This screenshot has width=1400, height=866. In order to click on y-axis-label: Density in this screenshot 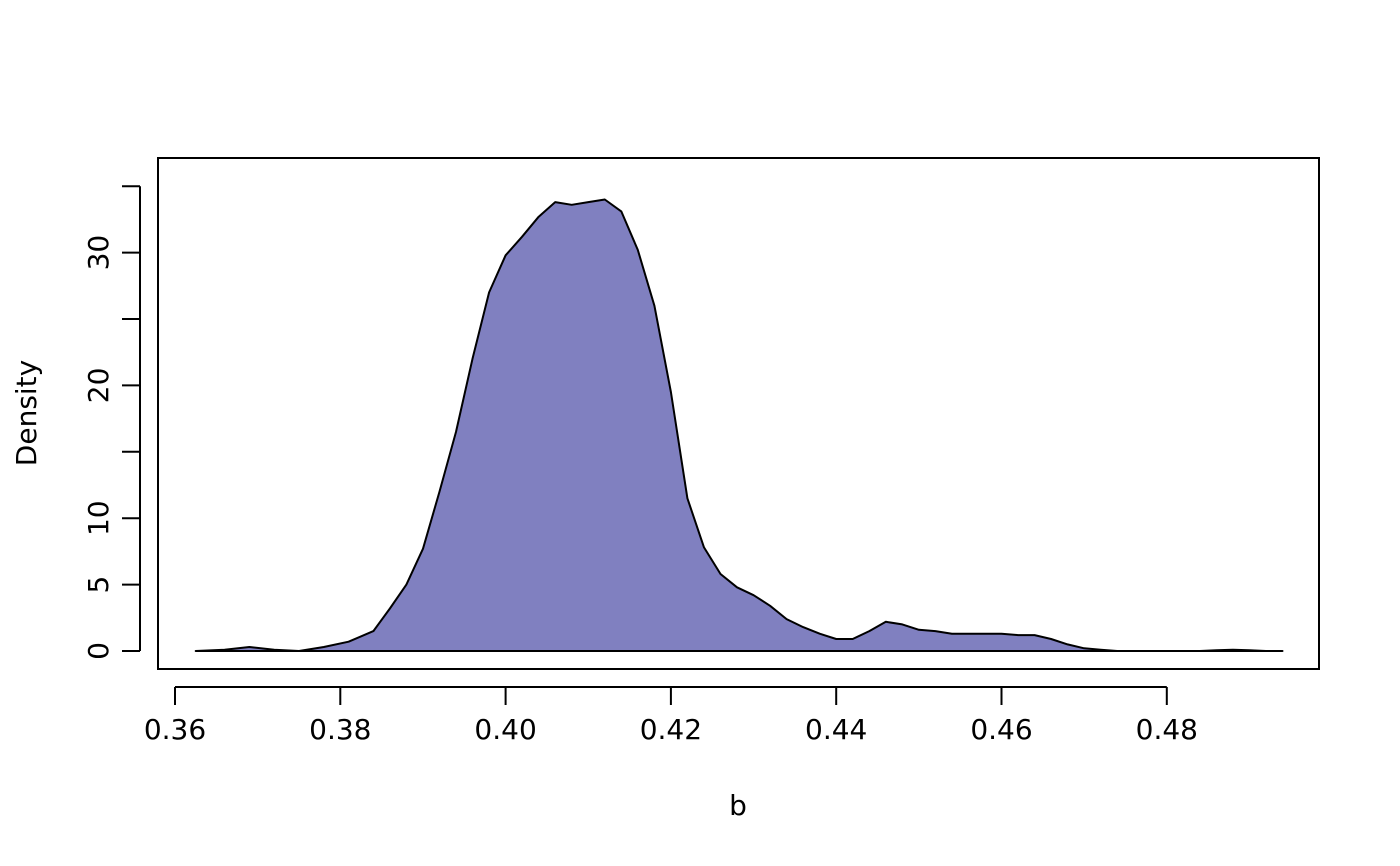, I will do `click(26, 413)`.